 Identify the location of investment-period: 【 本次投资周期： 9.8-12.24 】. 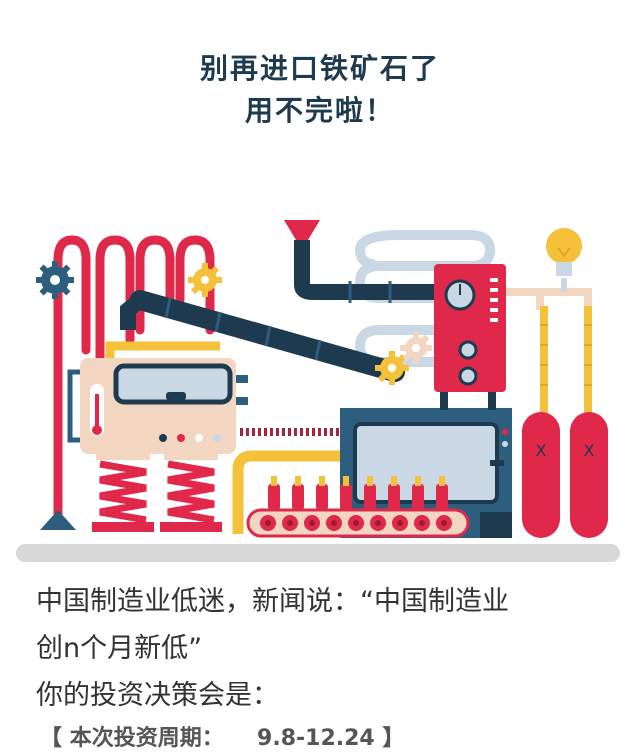
(320, 739).